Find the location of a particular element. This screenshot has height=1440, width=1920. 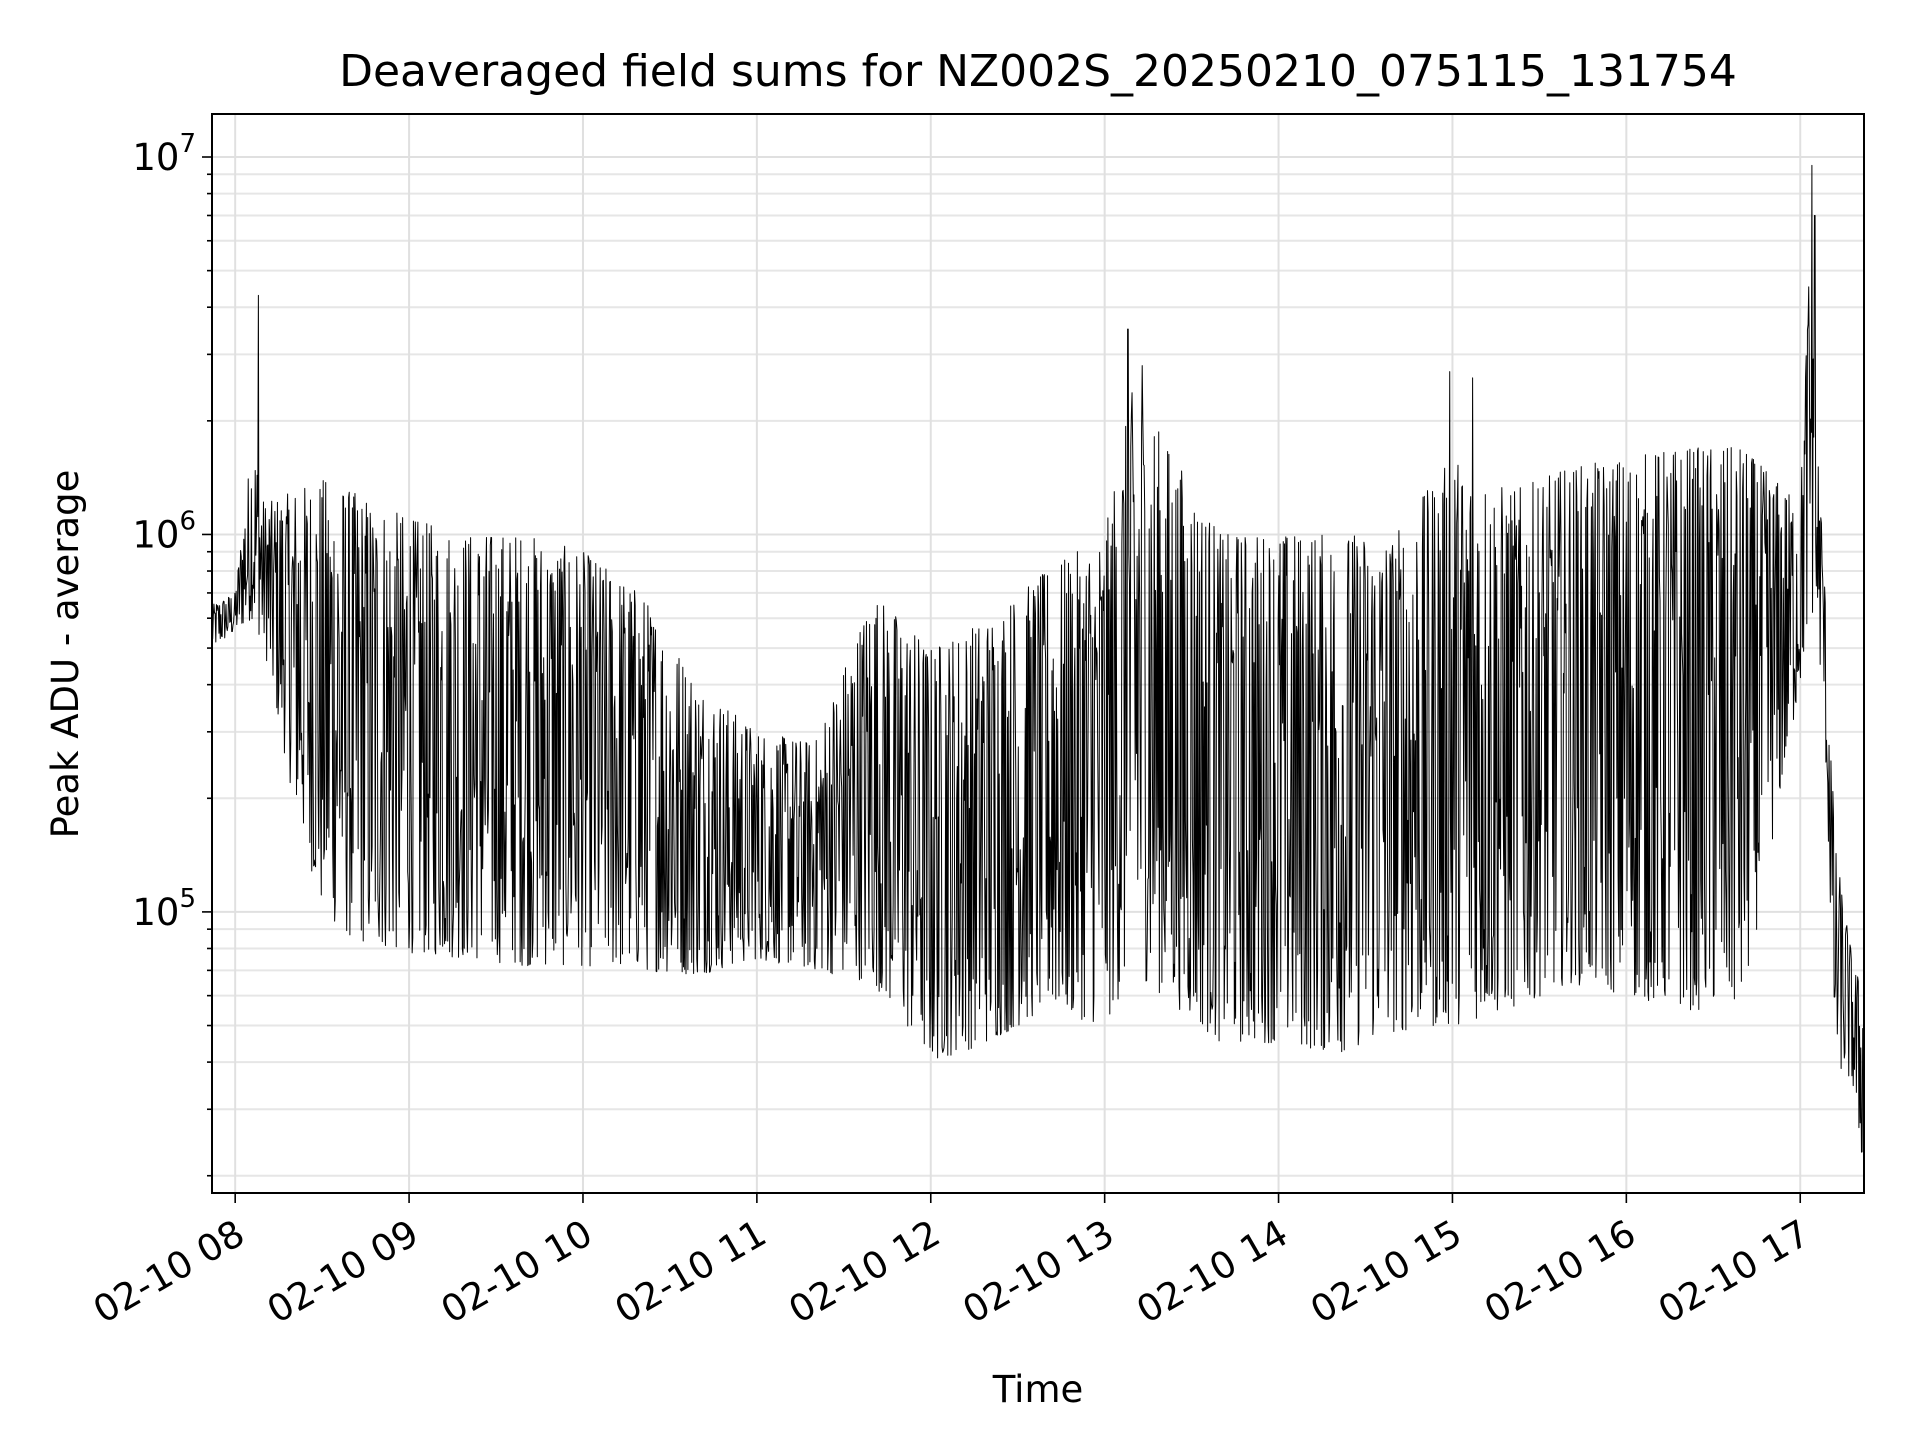

y-tick-label: 10⁷ is located at coordinates (164, 154).